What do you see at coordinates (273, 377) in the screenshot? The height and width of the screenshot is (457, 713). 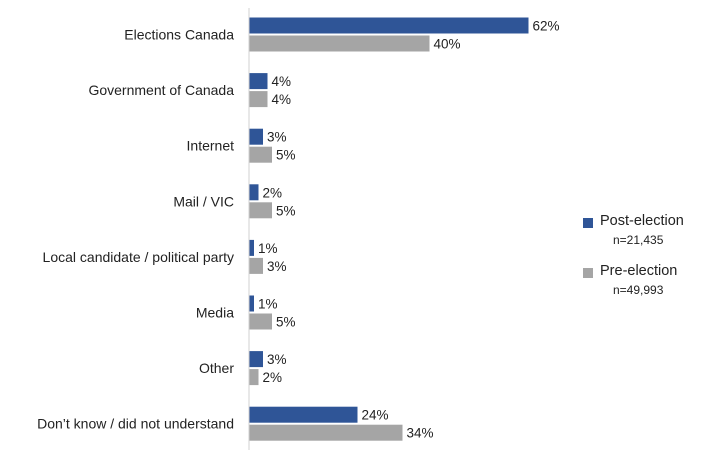 I see `value-label-pre-election-other: 2%` at bounding box center [273, 377].